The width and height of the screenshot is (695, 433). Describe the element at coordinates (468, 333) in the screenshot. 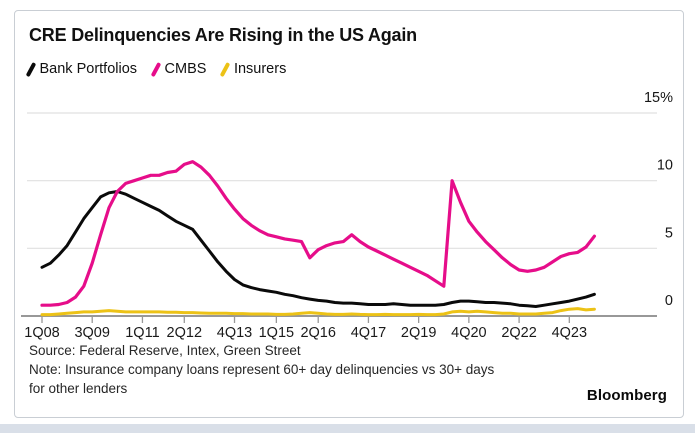

I see `x-axis-label: 4Q20` at that location.